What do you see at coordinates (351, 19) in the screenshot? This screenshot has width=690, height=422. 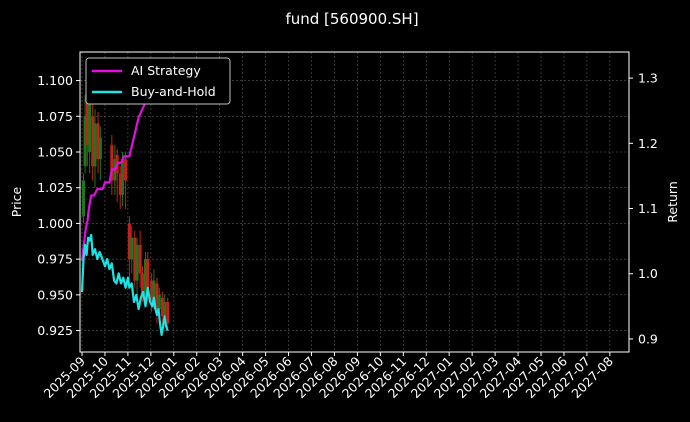 I see `chart-title: fund [560900.SH]` at bounding box center [351, 19].